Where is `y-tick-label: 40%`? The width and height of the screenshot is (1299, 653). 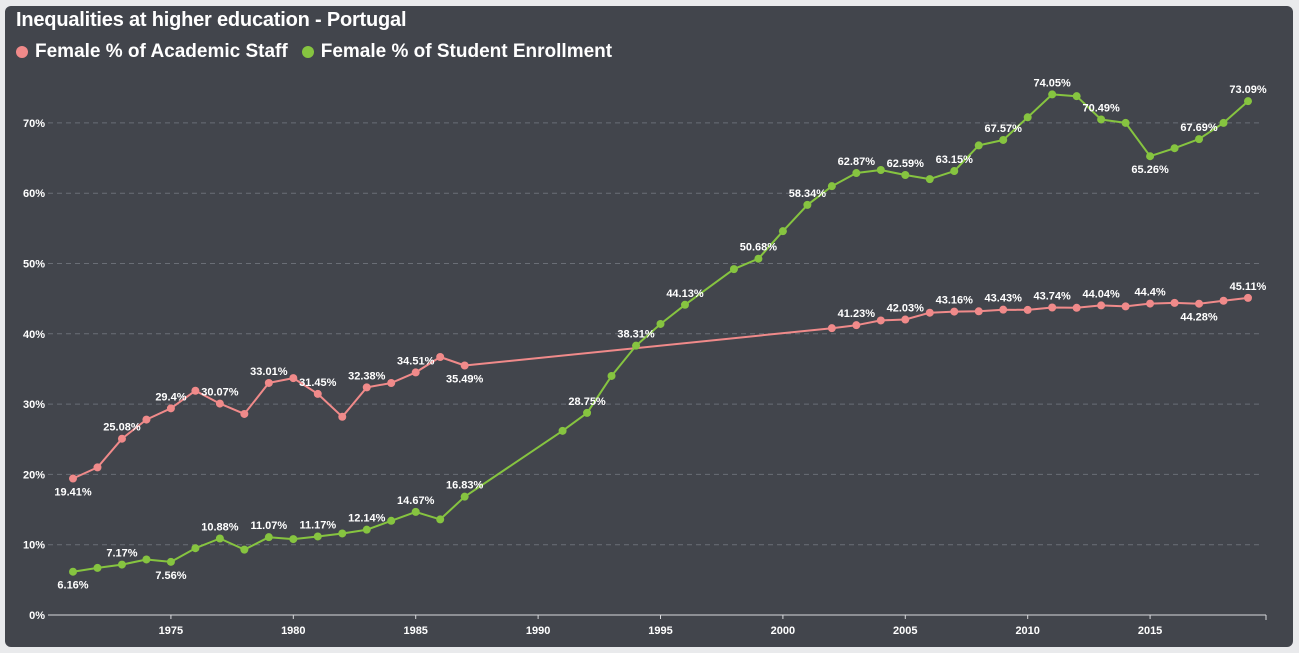
y-tick-label: 40% is located at coordinates (34, 335).